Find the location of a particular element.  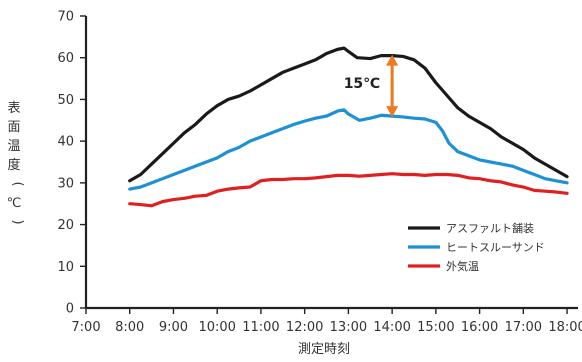

x-tick-label: 17:00 is located at coordinates (523, 327).